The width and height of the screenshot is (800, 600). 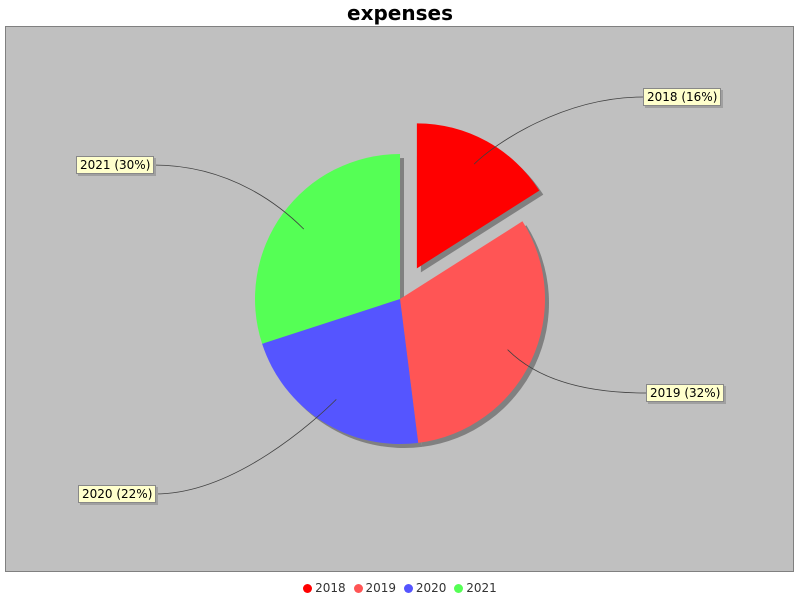 What do you see at coordinates (481, 588) in the screenshot?
I see `legend-label-2021: 2021` at bounding box center [481, 588].